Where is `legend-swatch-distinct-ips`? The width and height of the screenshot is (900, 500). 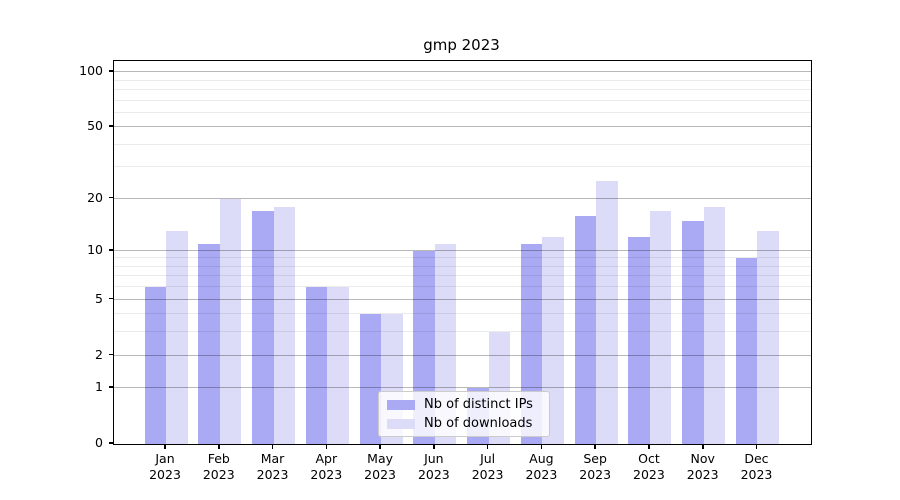
legend-swatch-distinct-ips is located at coordinates (401, 404).